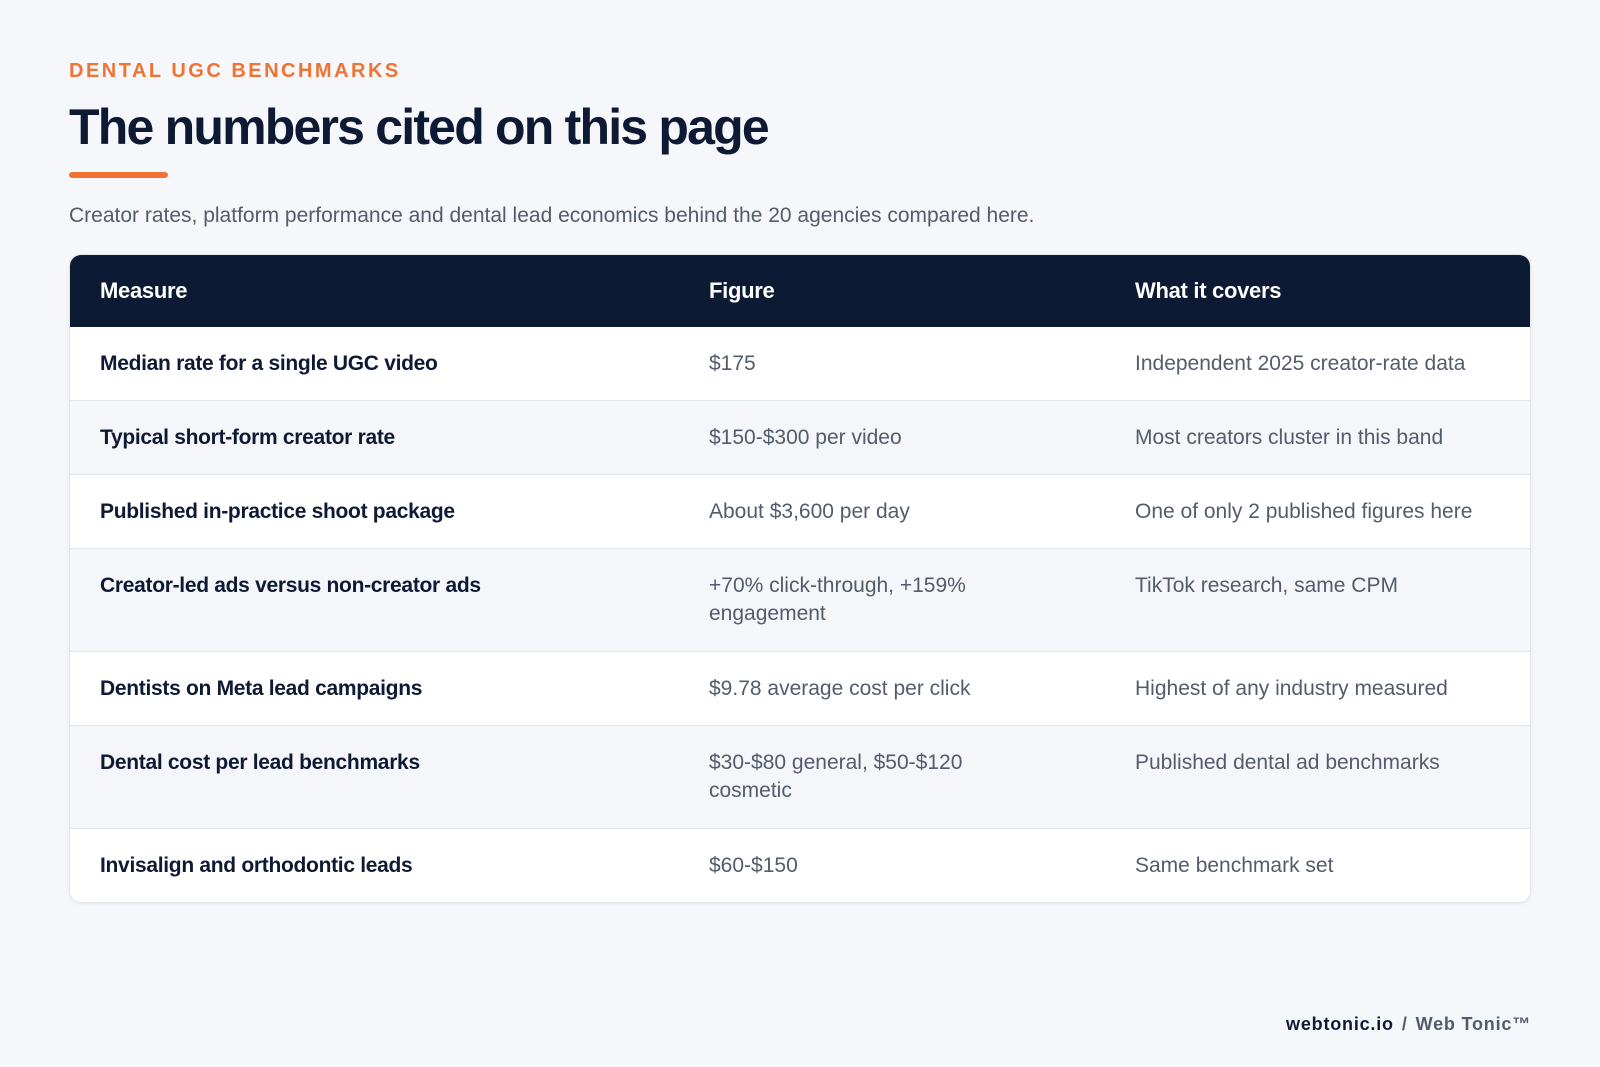 The height and width of the screenshot is (1067, 1600). I want to click on measure-cell: Invisalign and orthodontic leads, so click(256, 865).